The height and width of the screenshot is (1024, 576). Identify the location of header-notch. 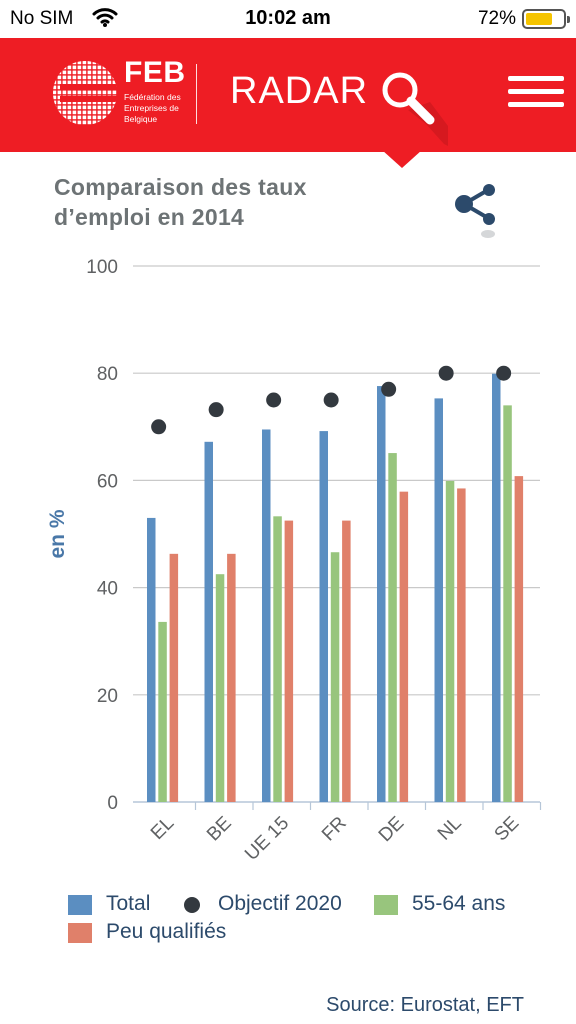
(402, 159).